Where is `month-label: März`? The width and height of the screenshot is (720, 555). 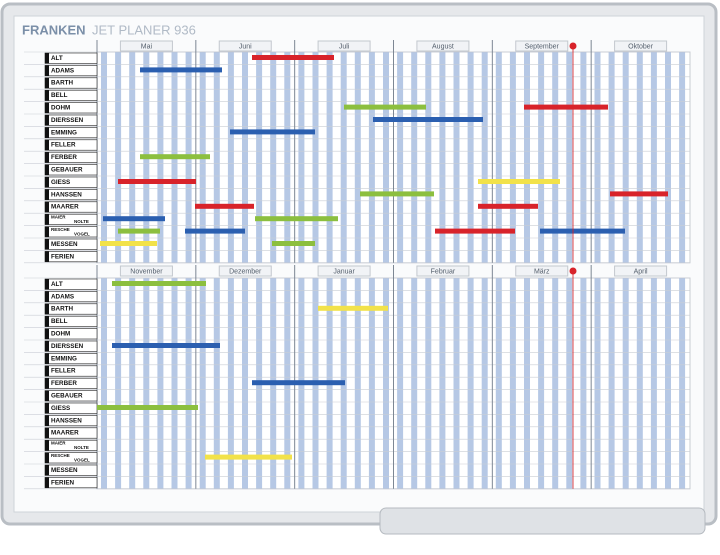 month-label: März is located at coordinates (542, 271).